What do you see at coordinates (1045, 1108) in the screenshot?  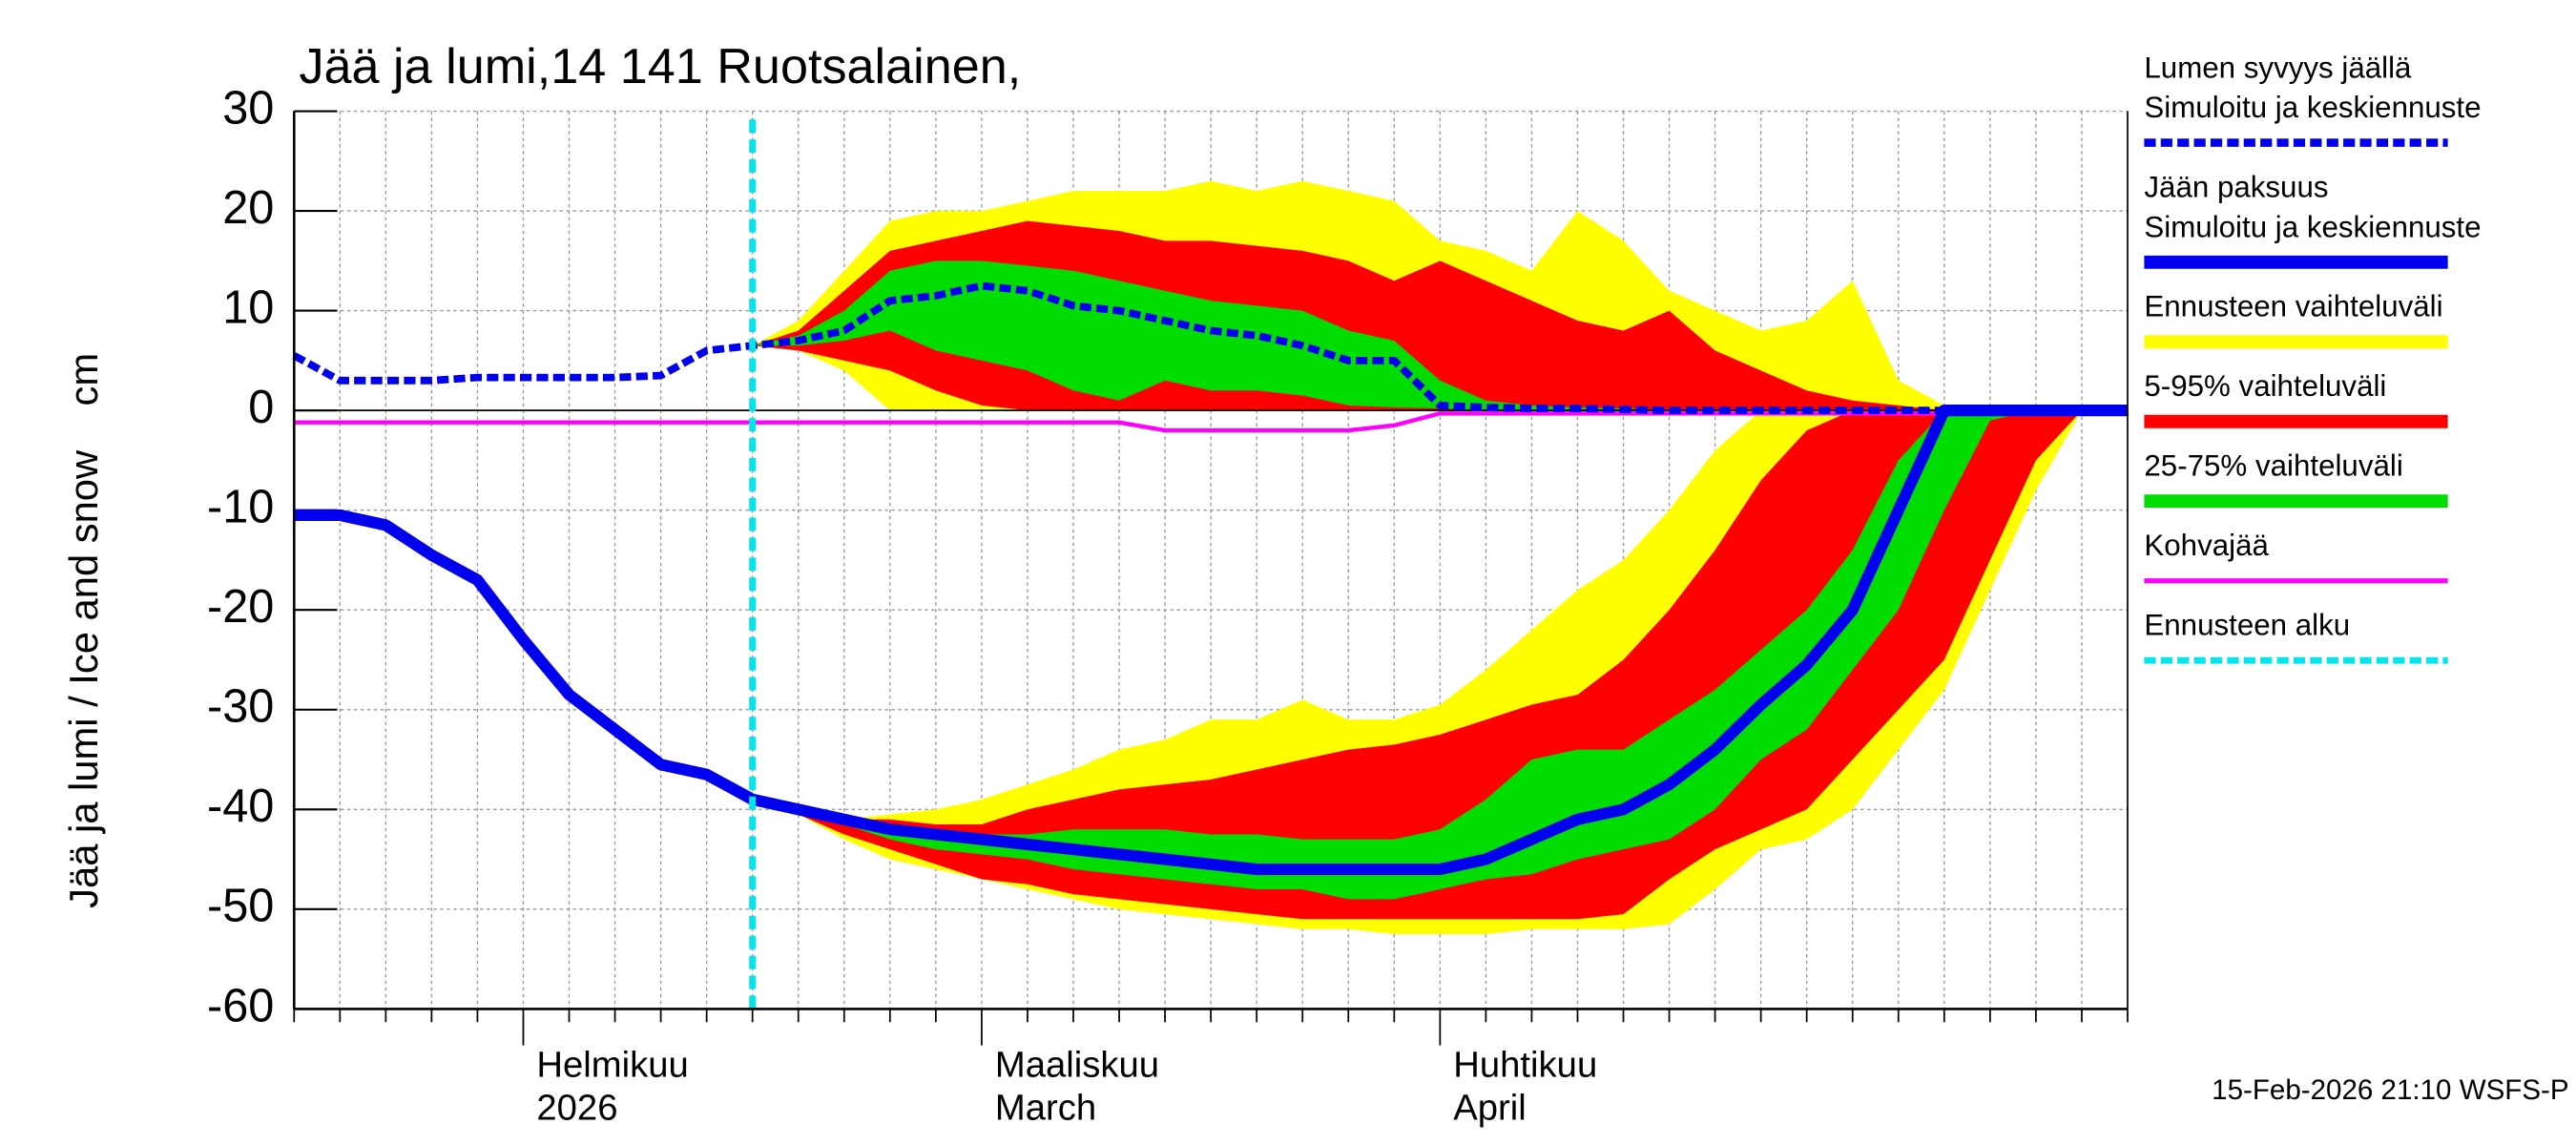 I see `x-tick-label: March` at bounding box center [1045, 1108].